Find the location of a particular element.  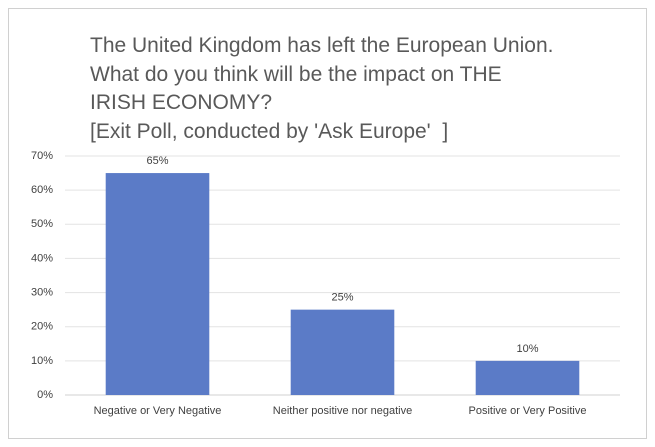

data-label: 10% is located at coordinates (527, 349).